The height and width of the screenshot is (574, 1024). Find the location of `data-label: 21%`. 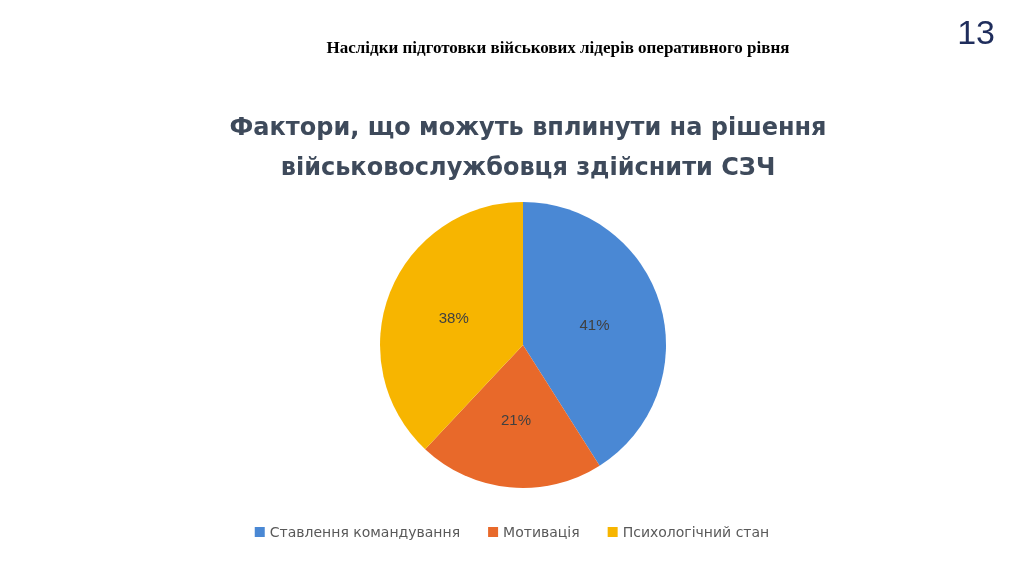

data-label: 21% is located at coordinates (515, 419).